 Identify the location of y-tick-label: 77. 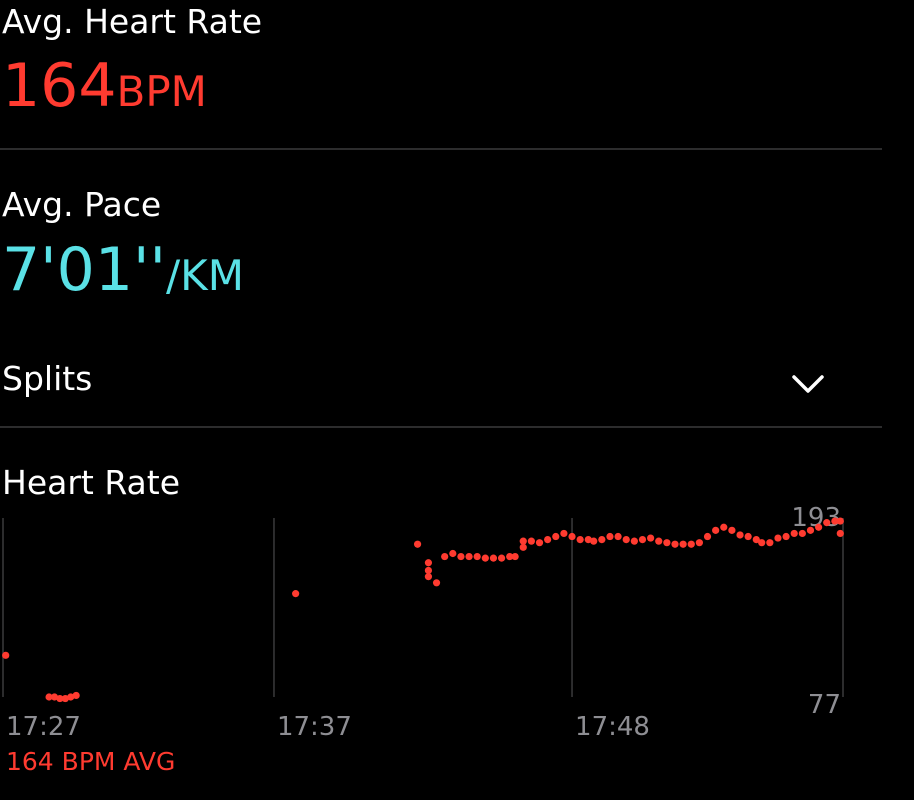
(824, 705).